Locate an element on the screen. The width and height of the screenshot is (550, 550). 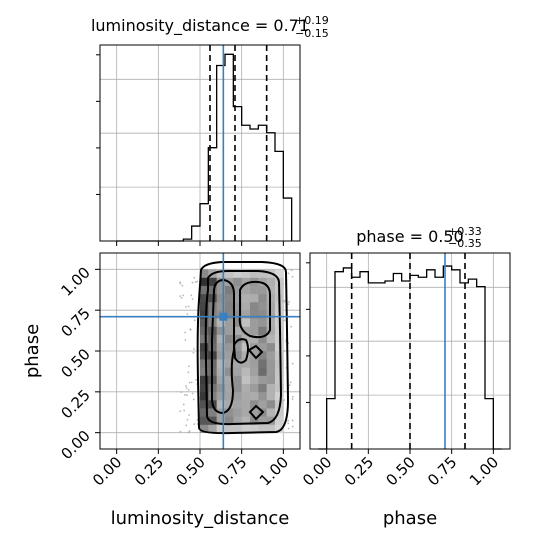
phase-title: phase = 0.50 is located at coordinates (409, 236).